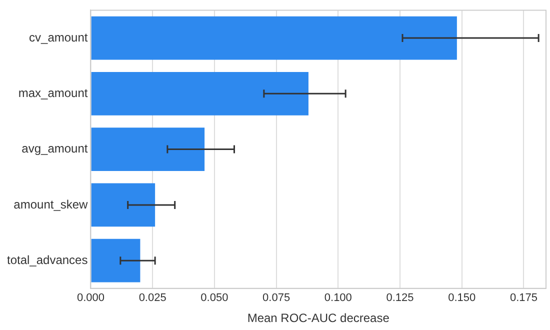  What do you see at coordinates (90, 298) in the screenshot?
I see `x-tick-label: 0.000` at bounding box center [90, 298].